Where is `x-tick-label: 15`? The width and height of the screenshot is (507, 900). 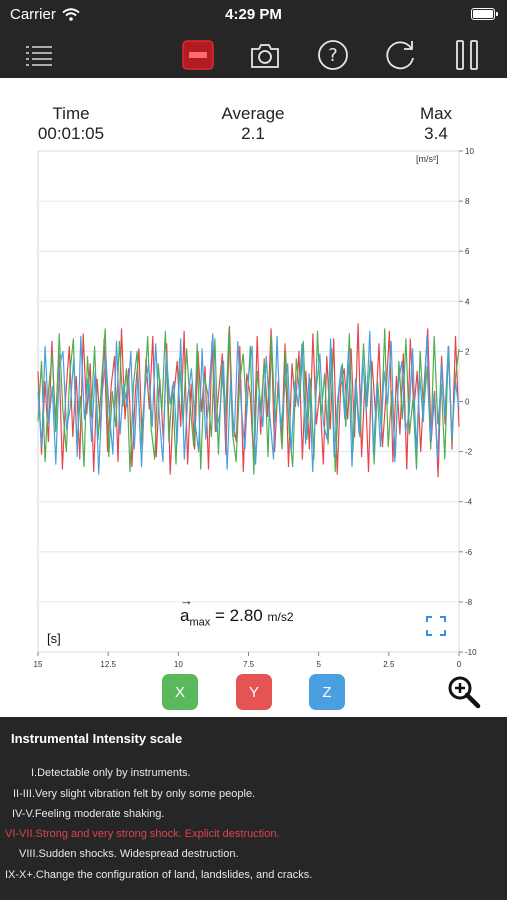
x-tick-label: 15 is located at coordinates (38, 664).